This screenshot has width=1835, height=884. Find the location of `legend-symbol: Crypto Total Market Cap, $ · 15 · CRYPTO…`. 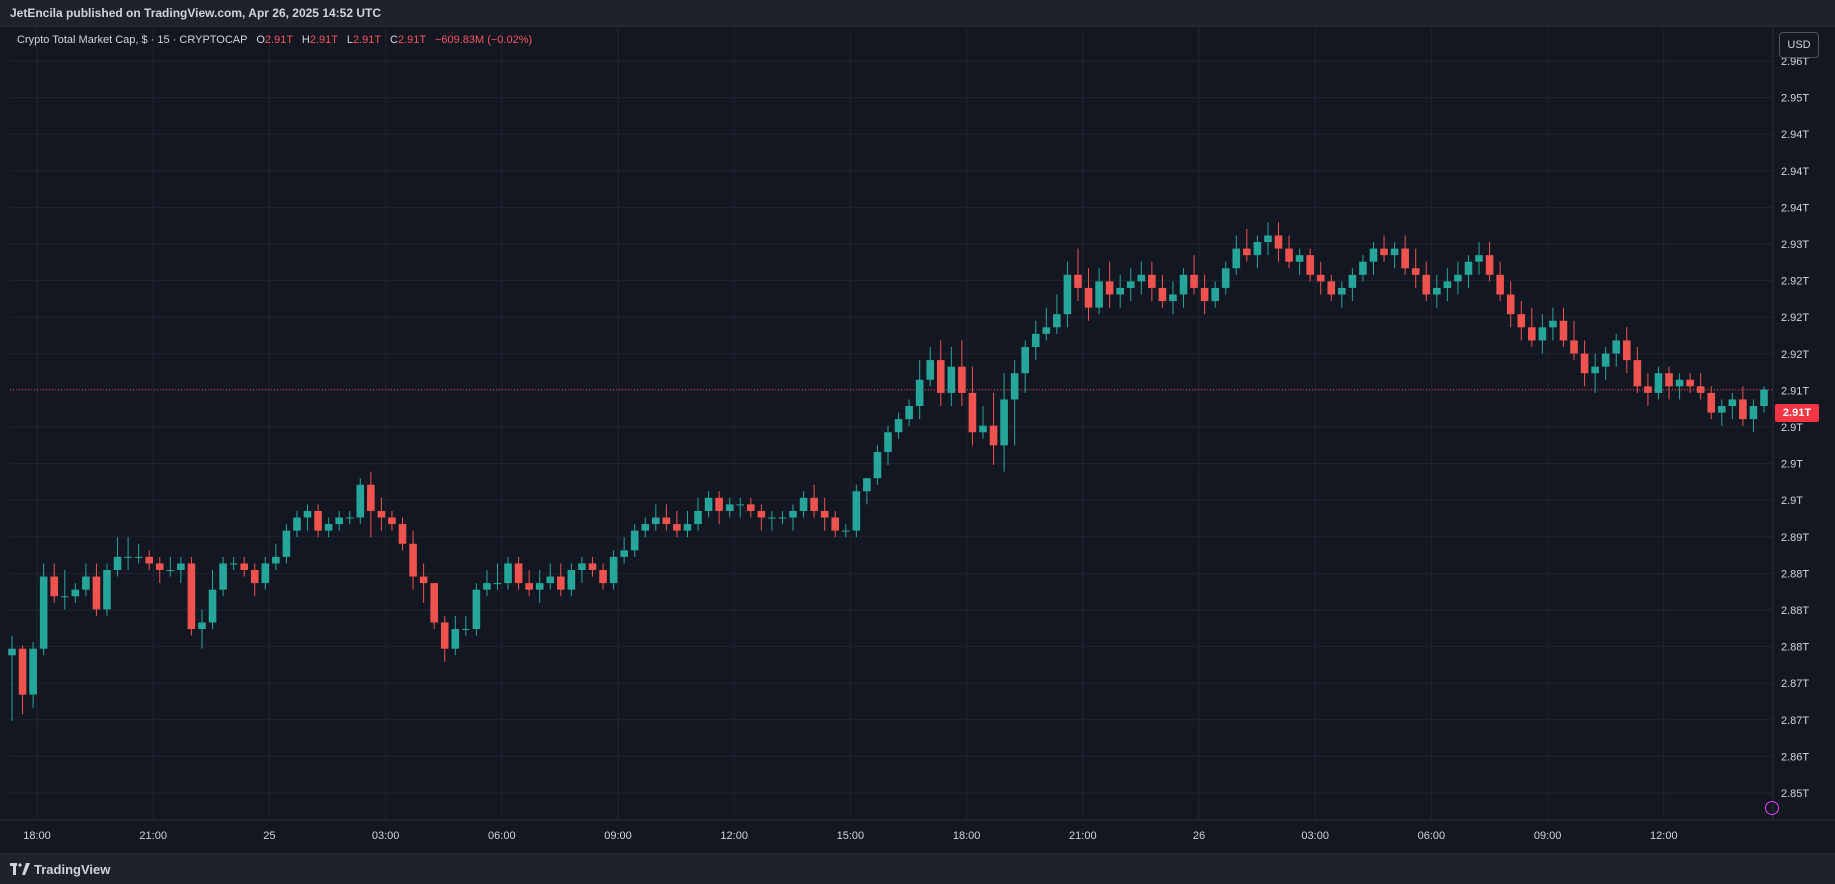

legend-symbol: Crypto Total Market Cap, $ · 15 · CRYPTO… is located at coordinates (132, 40).